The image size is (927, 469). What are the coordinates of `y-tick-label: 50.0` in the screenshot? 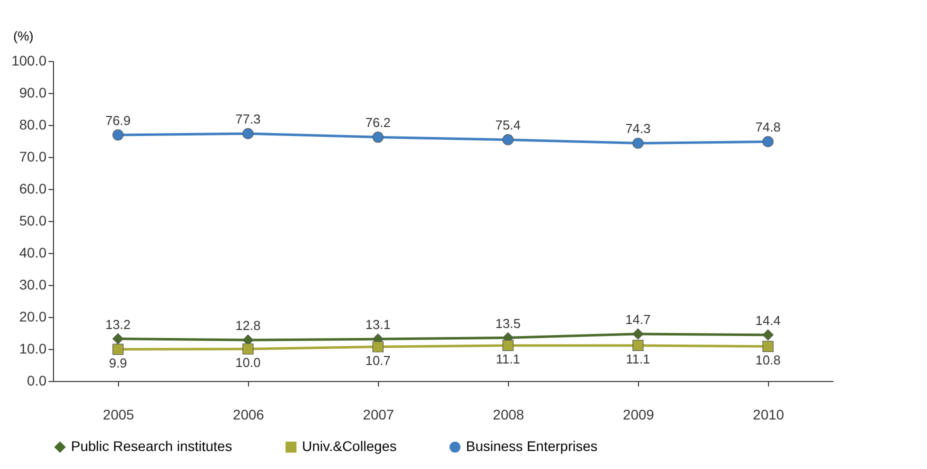 It's located at (33, 220).